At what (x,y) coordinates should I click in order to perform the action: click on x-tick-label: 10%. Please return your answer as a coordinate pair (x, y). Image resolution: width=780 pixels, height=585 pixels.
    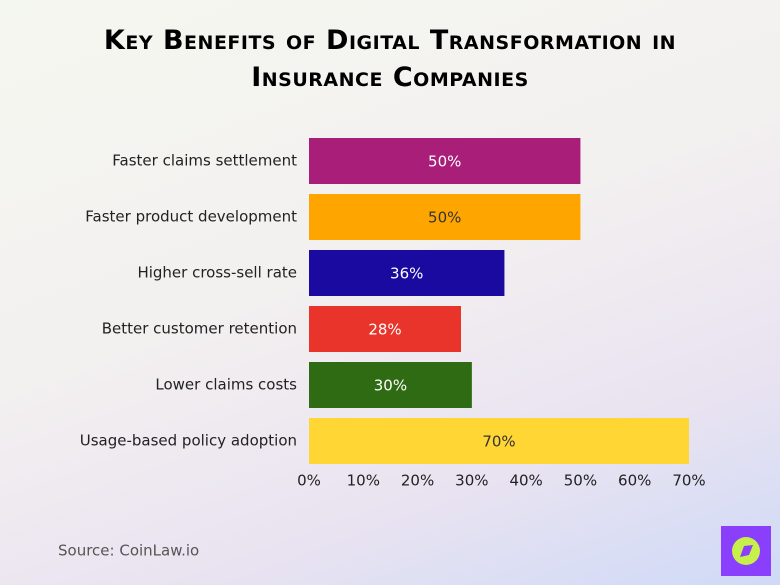
    Looking at the image, I should click on (363, 481).